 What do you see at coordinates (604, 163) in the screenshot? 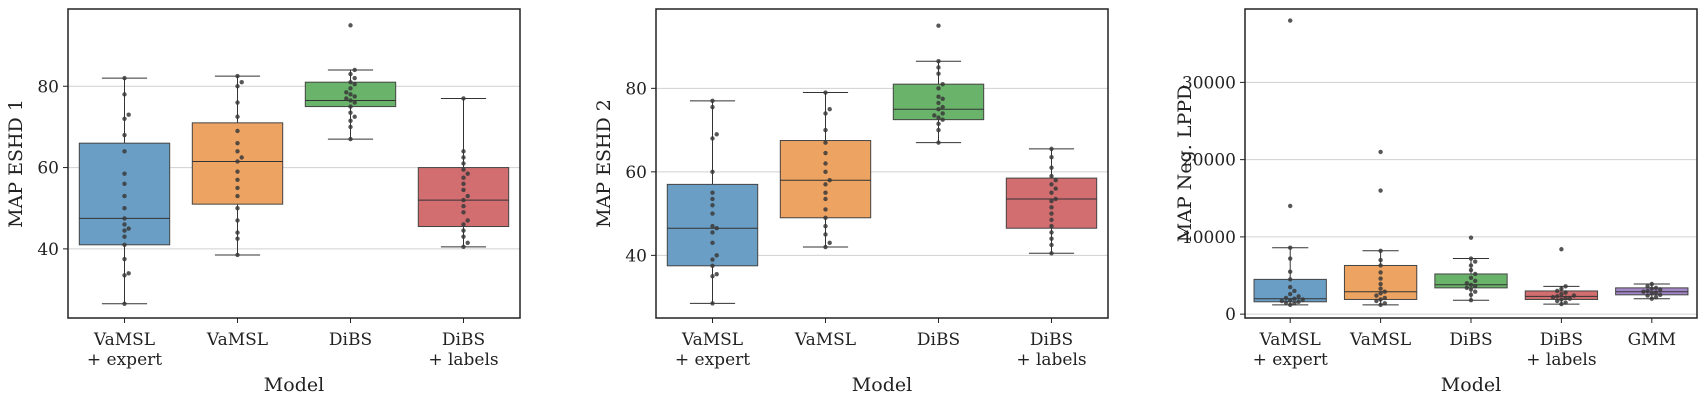
I see `y-axis-label: MAP ESHD 2` at bounding box center [604, 163].